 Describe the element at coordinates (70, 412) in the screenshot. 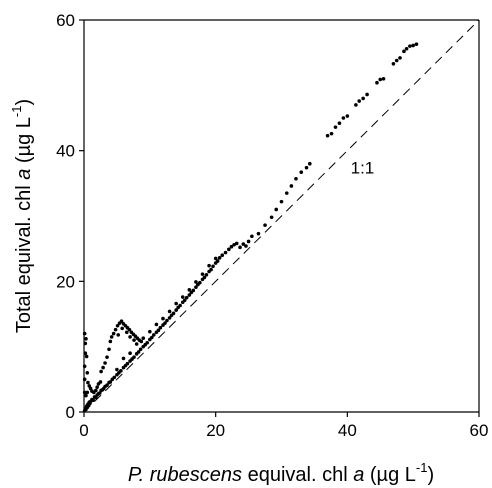

I see `y-tick-label: 0` at that location.